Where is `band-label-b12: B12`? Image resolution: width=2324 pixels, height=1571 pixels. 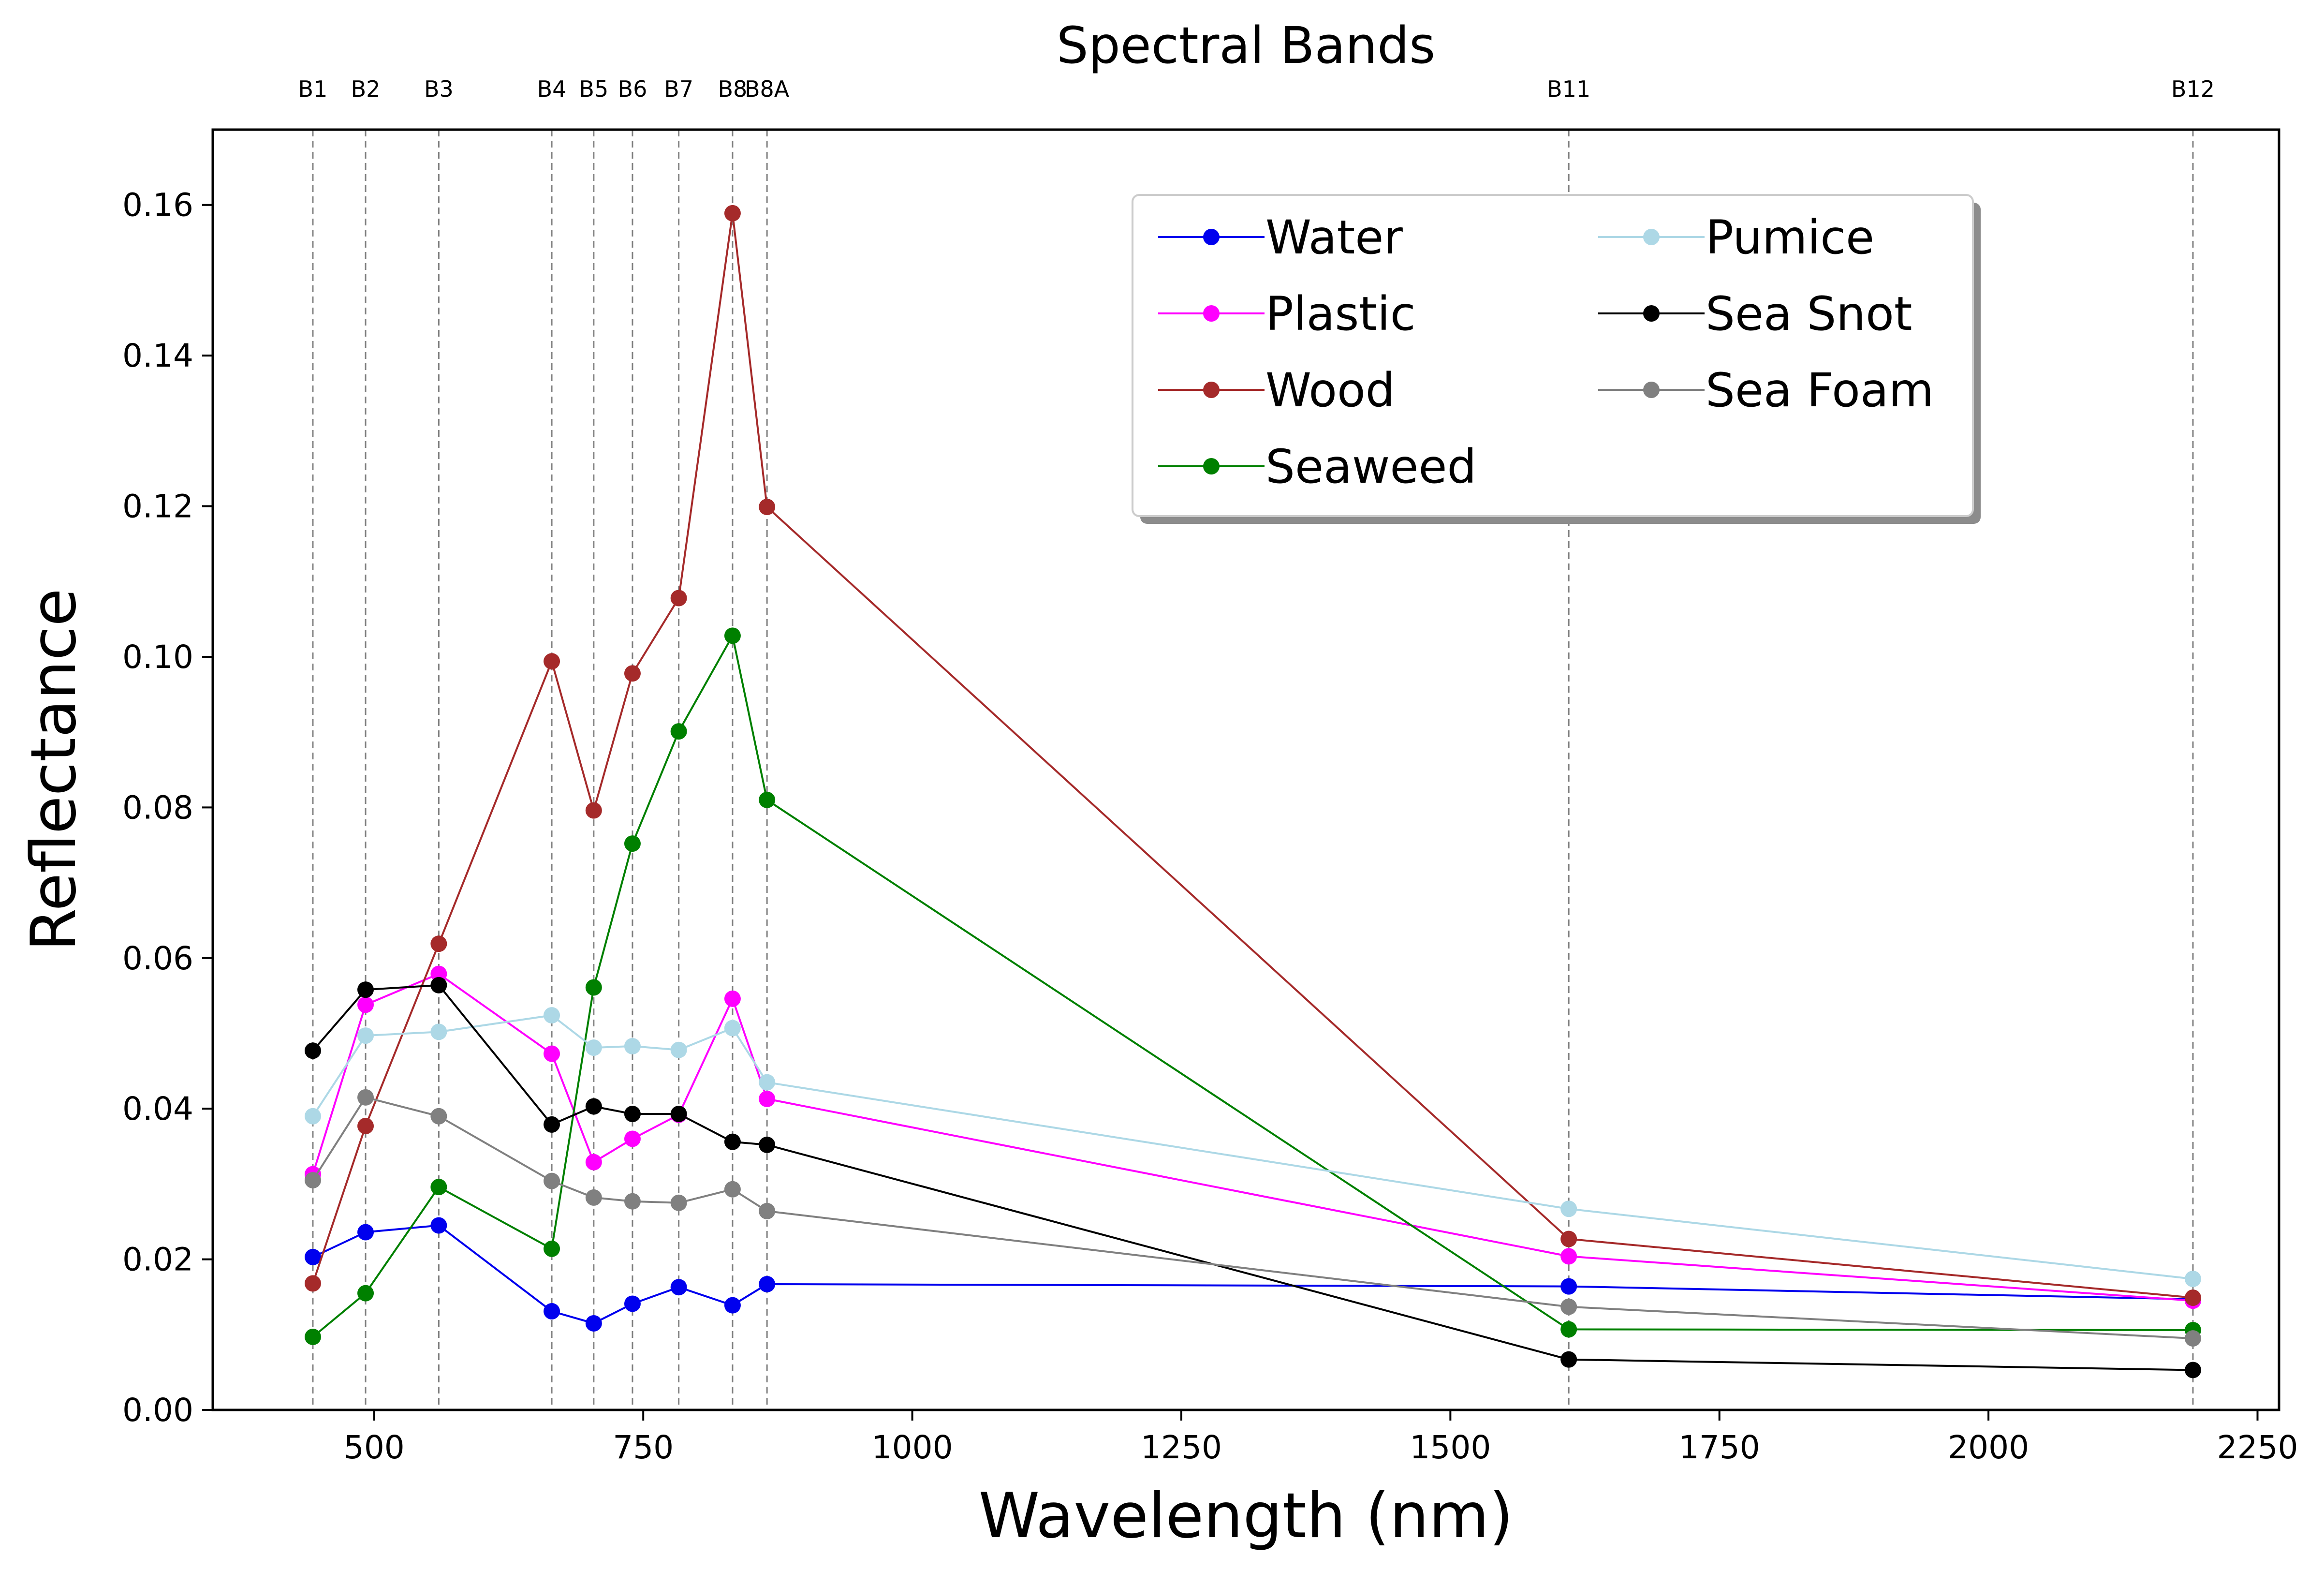
band-label-b12: B12 is located at coordinates (2193, 89).